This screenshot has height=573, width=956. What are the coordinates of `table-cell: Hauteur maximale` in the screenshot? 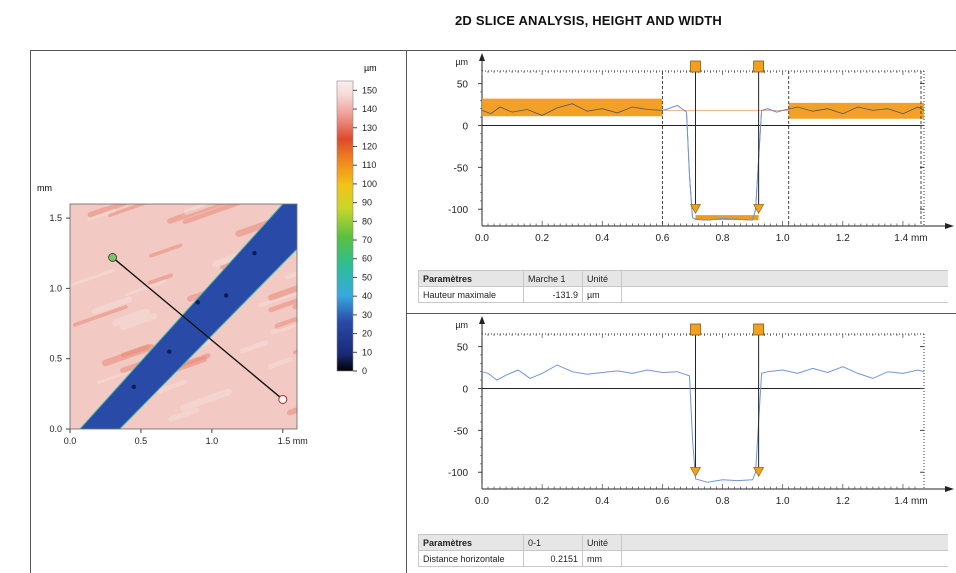 It's located at (471, 294).